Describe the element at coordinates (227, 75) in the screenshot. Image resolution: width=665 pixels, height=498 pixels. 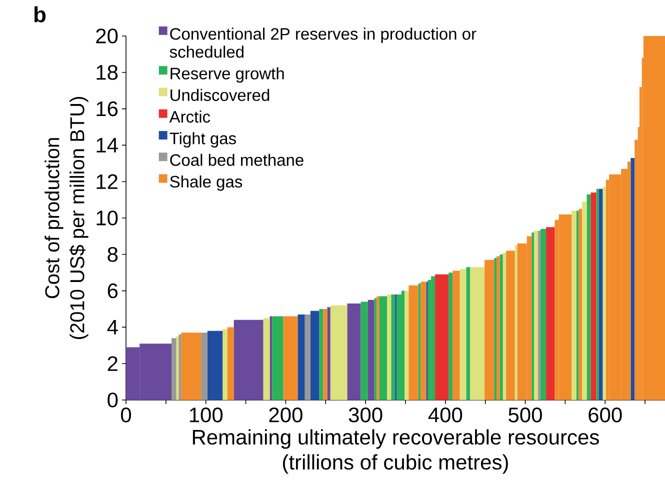
I see `legend-label: Reserve growth` at that location.